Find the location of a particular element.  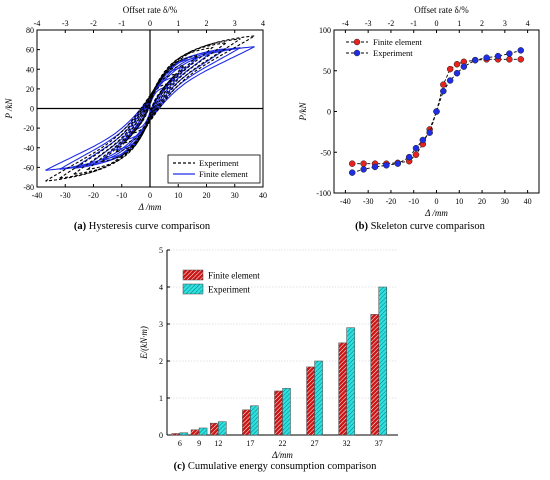

y-tick-label: 4 is located at coordinates (161, 287).